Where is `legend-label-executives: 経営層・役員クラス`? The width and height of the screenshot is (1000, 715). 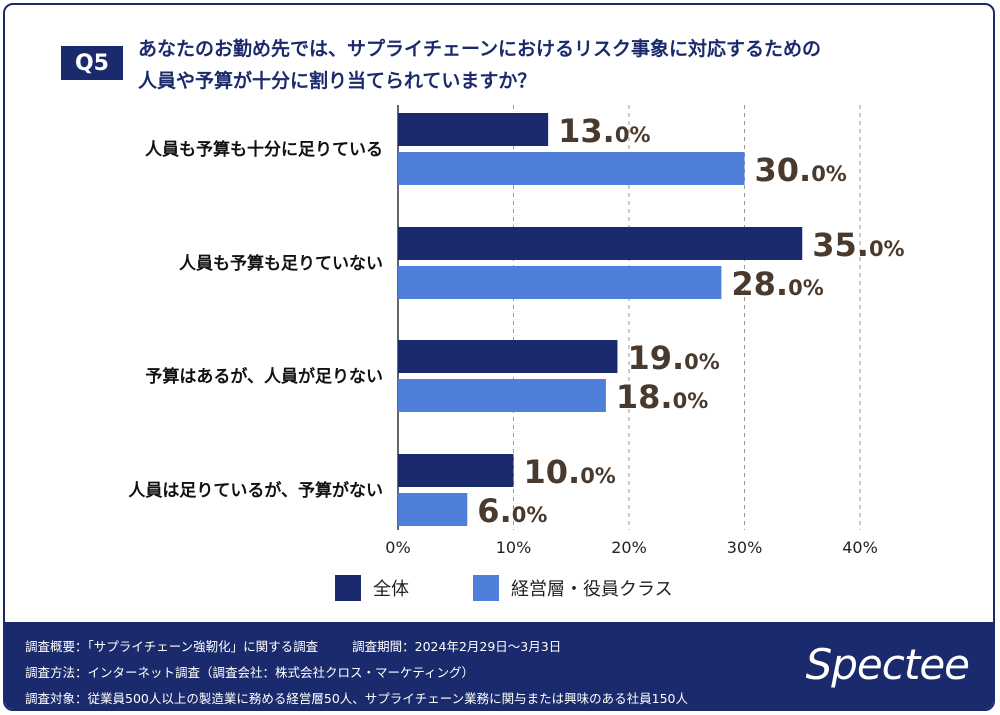 legend-label-executives: 経営層・役員クラス is located at coordinates (592, 589).